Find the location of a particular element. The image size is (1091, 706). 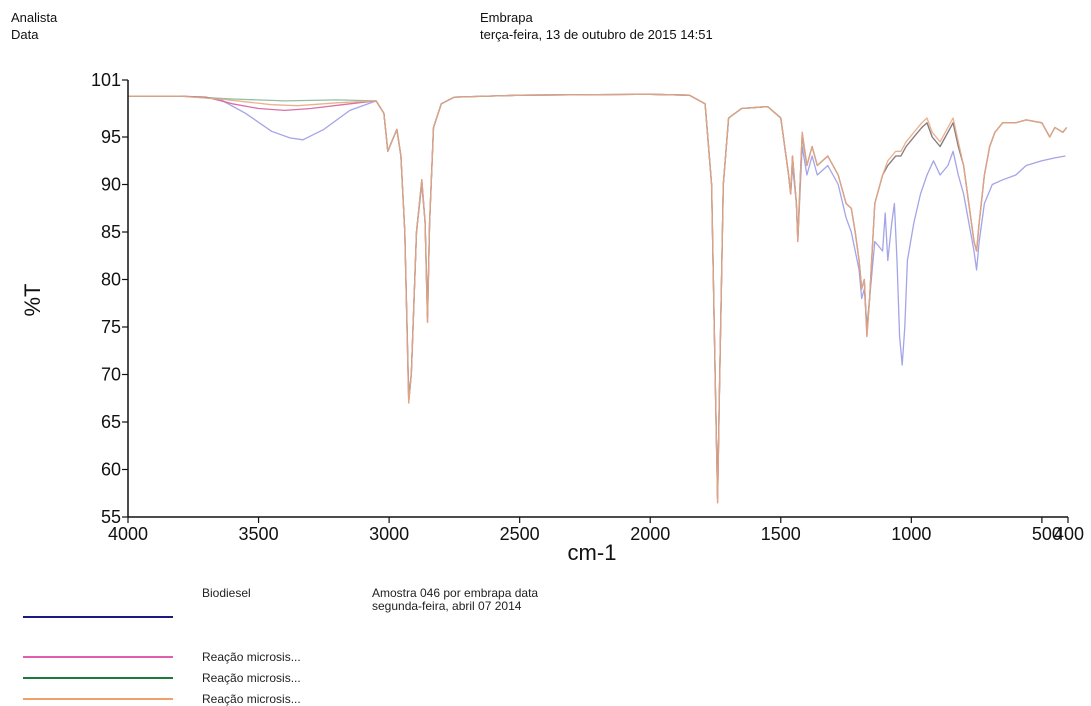

x-tick-label: 2500 is located at coordinates (520, 534).